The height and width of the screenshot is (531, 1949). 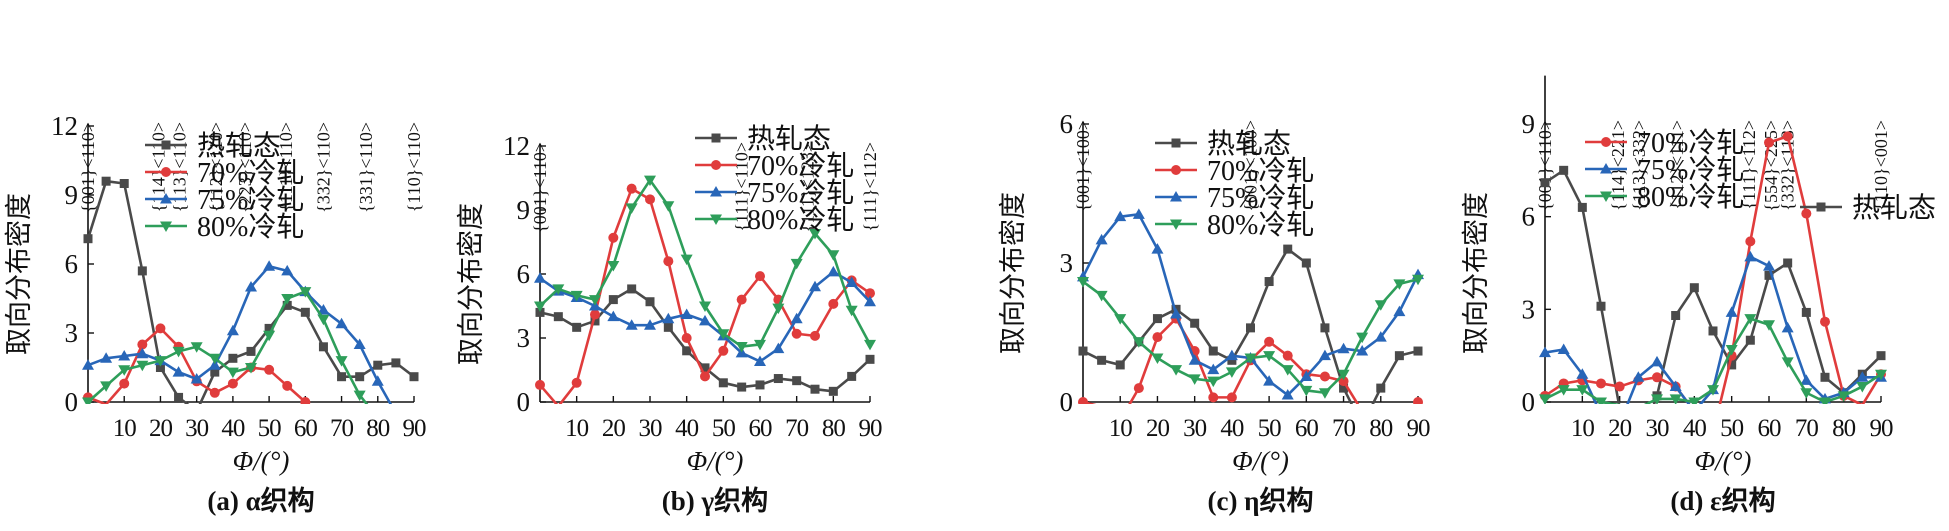 What do you see at coordinates (286, 167) in the screenshot?
I see `texture-annotation: {111}<110>` at bounding box center [286, 167].